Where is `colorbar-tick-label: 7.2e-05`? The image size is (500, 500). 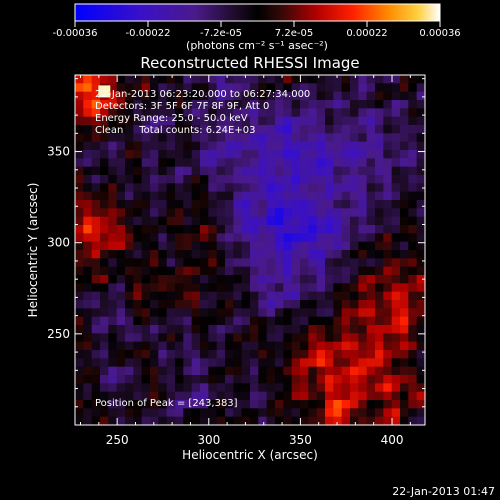 colorbar-tick-label: 7.2e-05 is located at coordinates (294, 33).